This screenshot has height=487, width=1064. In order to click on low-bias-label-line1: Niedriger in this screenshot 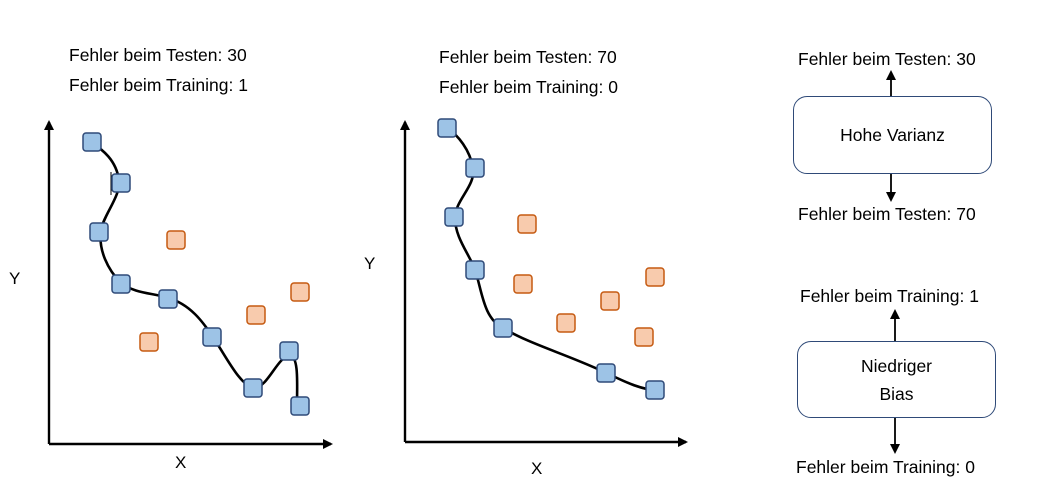, I will do `click(896, 365)`.